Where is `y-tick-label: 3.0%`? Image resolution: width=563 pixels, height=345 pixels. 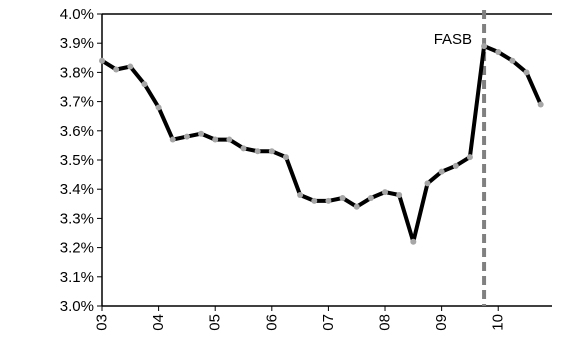 y-tick-label: 3.0% is located at coordinates (77, 306).